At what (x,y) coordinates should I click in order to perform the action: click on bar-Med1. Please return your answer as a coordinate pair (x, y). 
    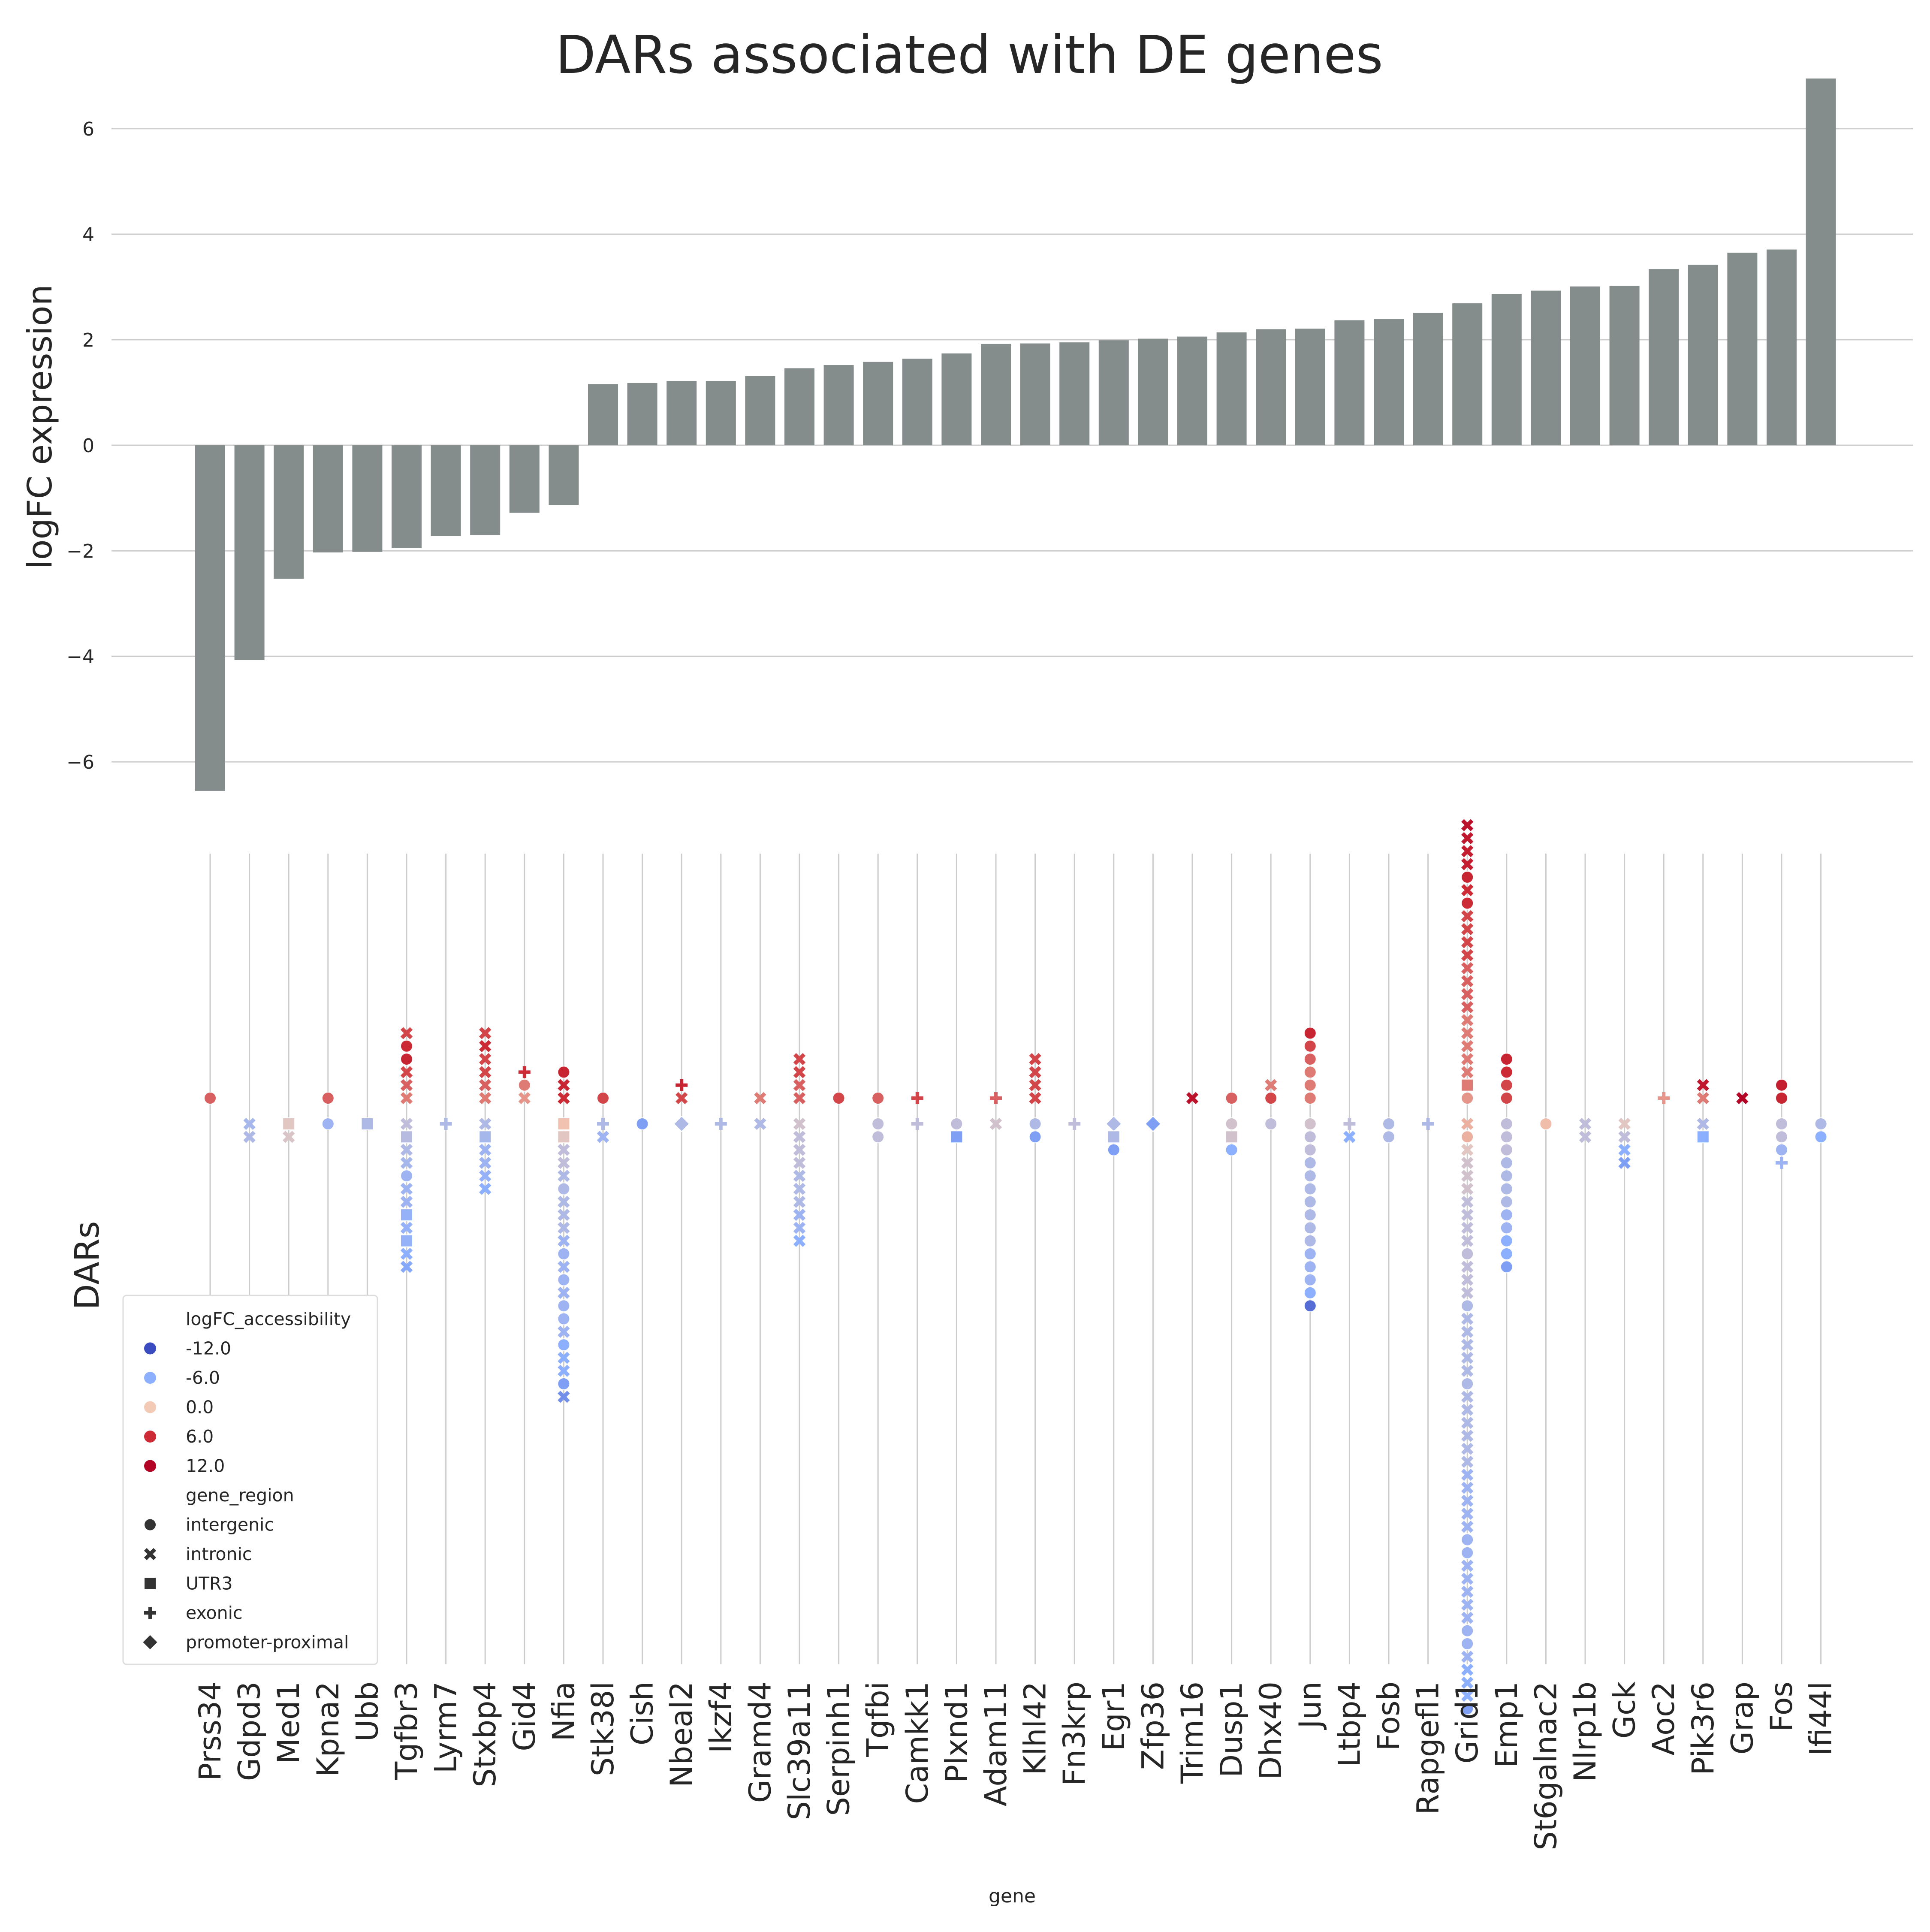
    Looking at the image, I should click on (289, 512).